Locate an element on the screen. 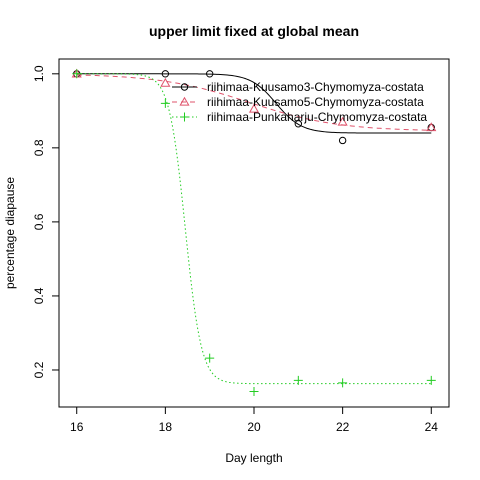 This screenshot has width=480, height=480. y-tick-label-4: 1.0 is located at coordinates (39, 73).